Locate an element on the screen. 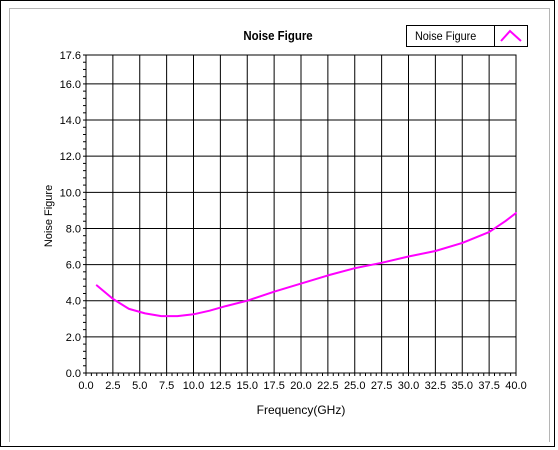  x-tick-label: 5.0 is located at coordinates (139, 386).